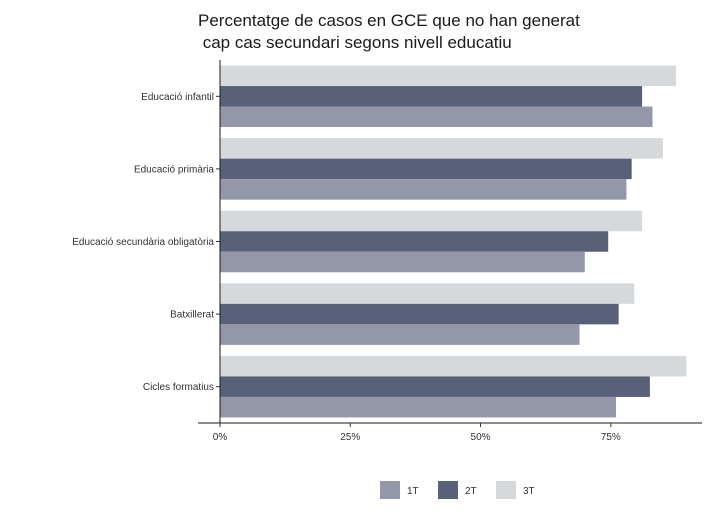 The image size is (707, 511). What do you see at coordinates (220, 437) in the screenshot?
I see `x-tick-label: 0%` at bounding box center [220, 437].